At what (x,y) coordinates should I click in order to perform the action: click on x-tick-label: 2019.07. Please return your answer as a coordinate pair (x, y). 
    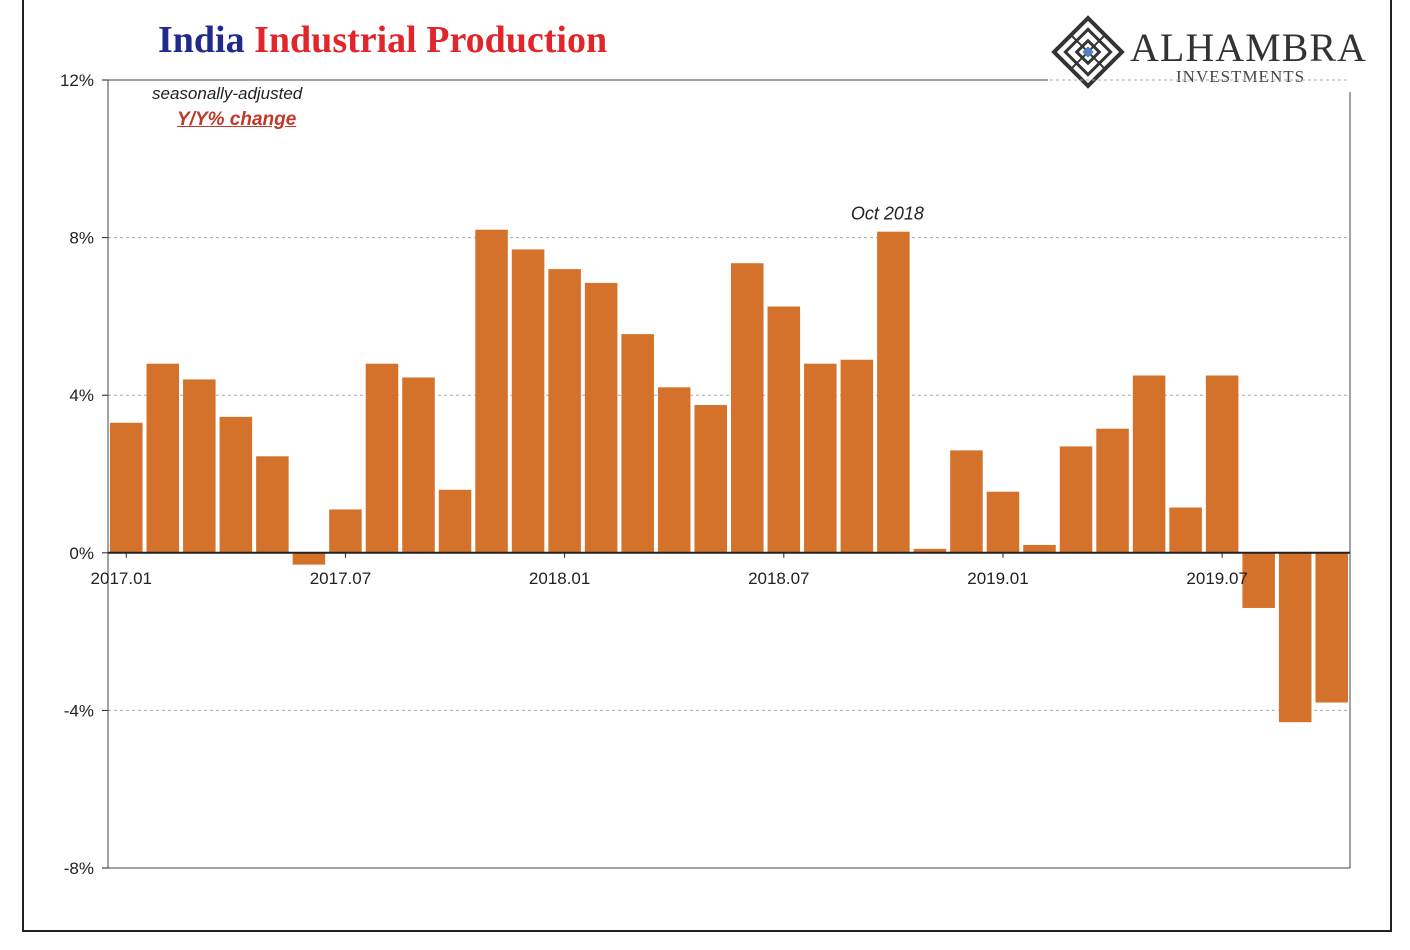
    Looking at the image, I should click on (1216, 578).